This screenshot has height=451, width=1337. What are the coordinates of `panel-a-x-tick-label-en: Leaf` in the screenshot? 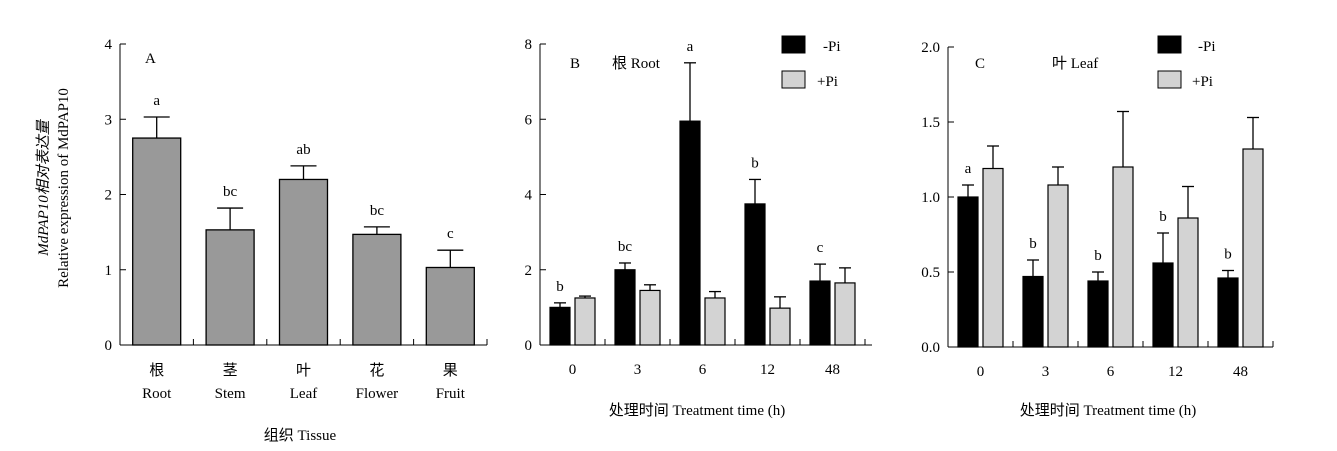 It's located at (303, 394).